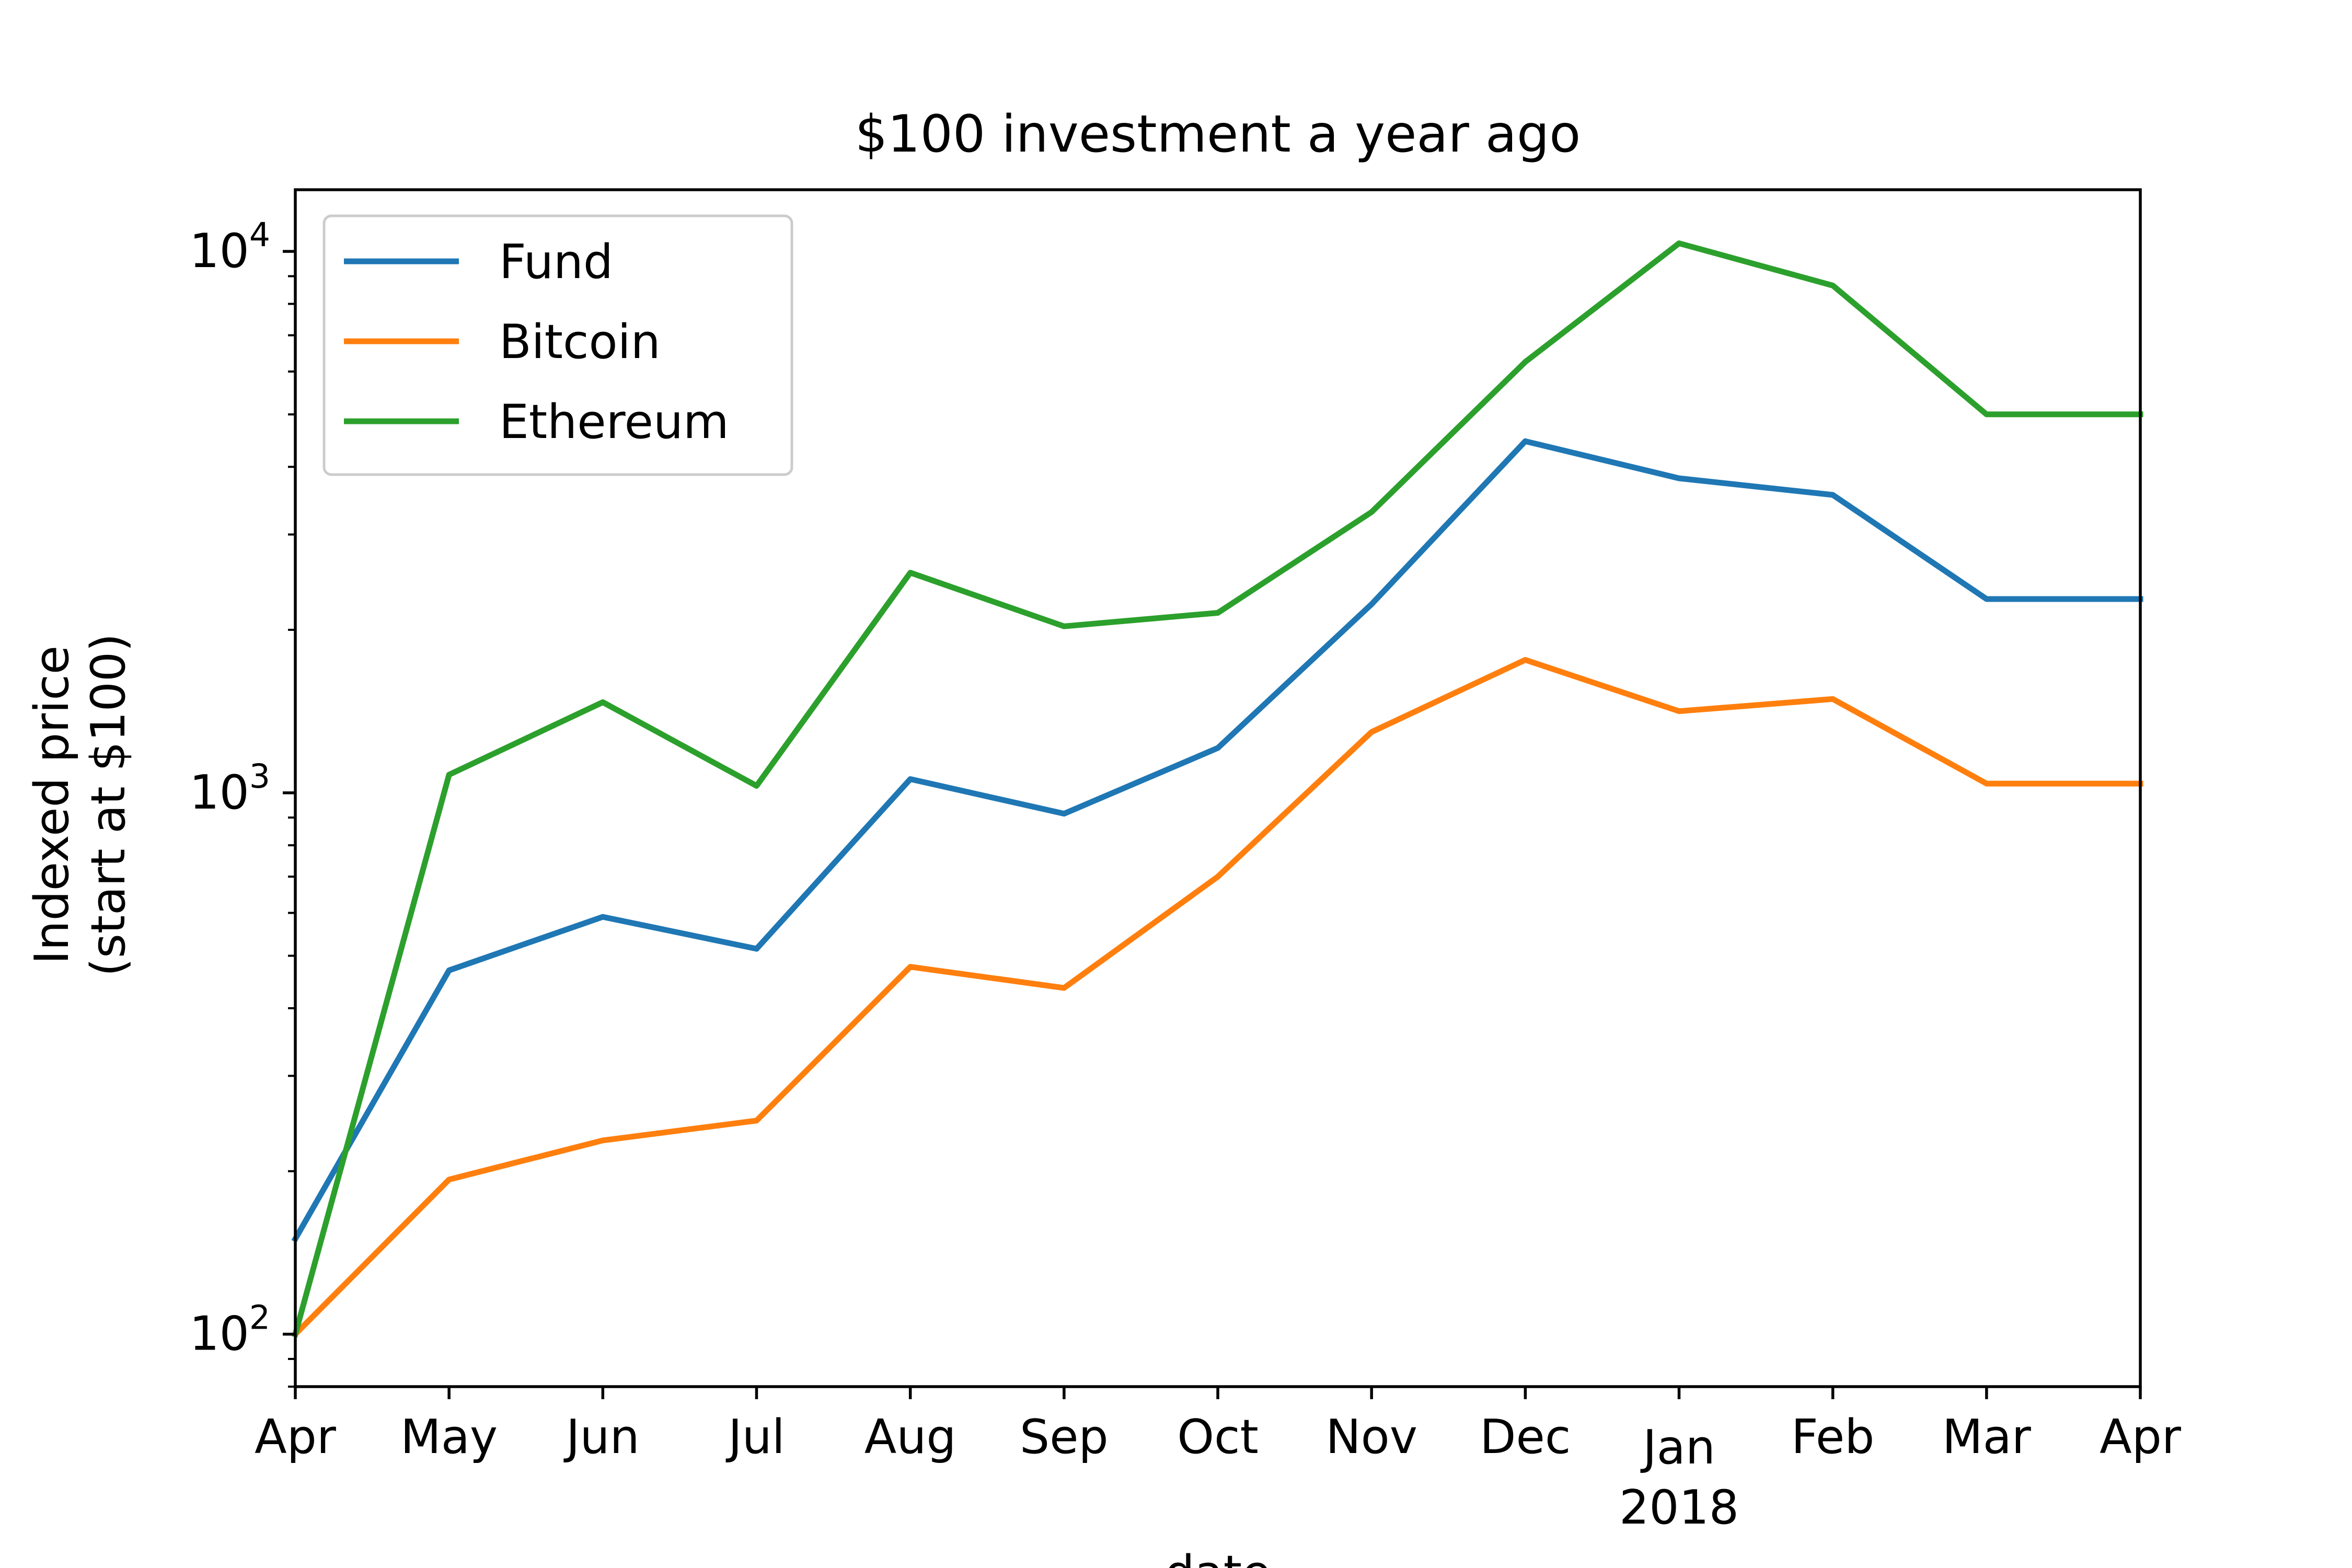  What do you see at coordinates (1218, 134) in the screenshot?
I see `chart-title: $100 investment a year ago` at bounding box center [1218, 134].